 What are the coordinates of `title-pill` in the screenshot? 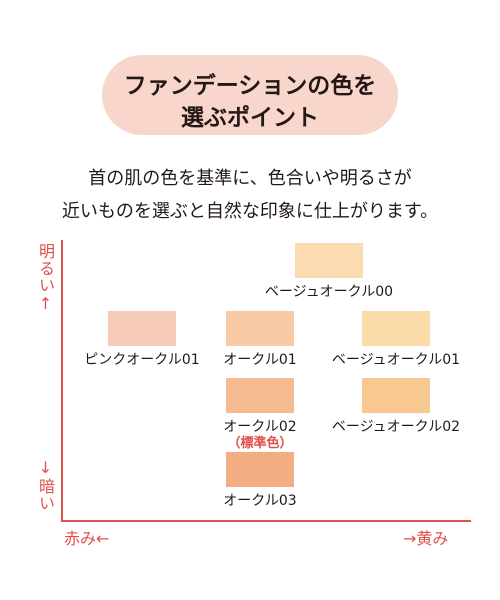 It's located at (250, 95).